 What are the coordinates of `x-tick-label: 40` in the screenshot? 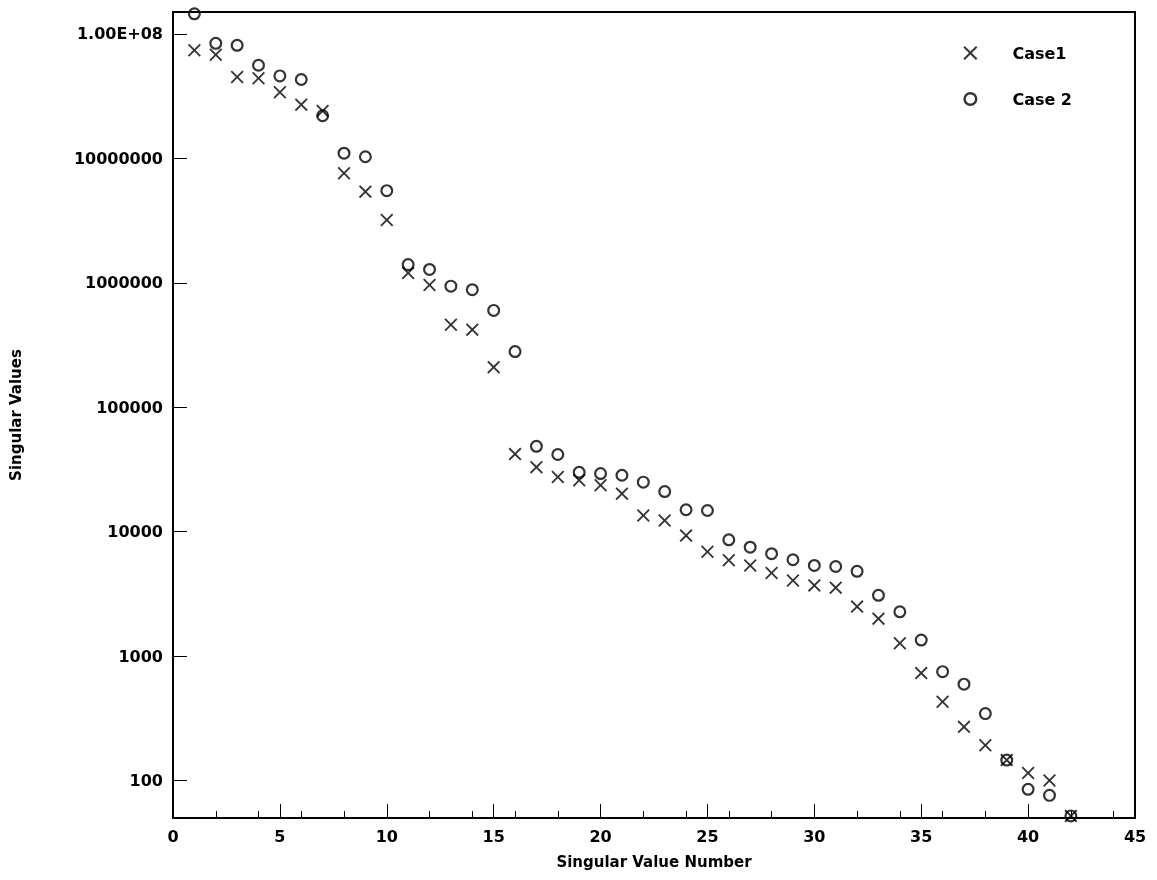 It's located at (1028, 836).